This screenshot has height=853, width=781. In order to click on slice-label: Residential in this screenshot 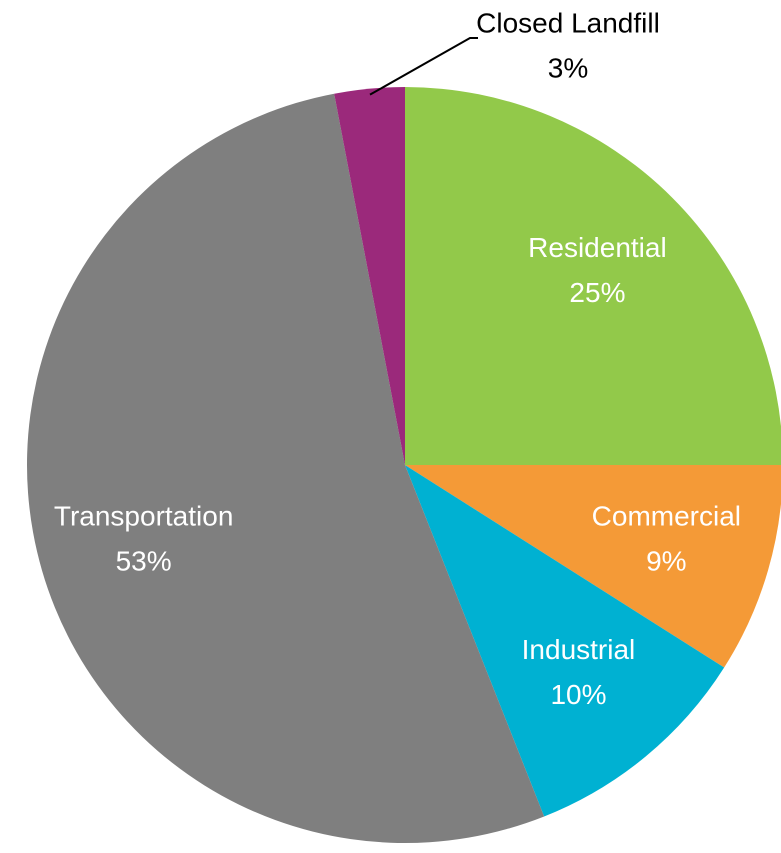, I will do `click(597, 247)`.